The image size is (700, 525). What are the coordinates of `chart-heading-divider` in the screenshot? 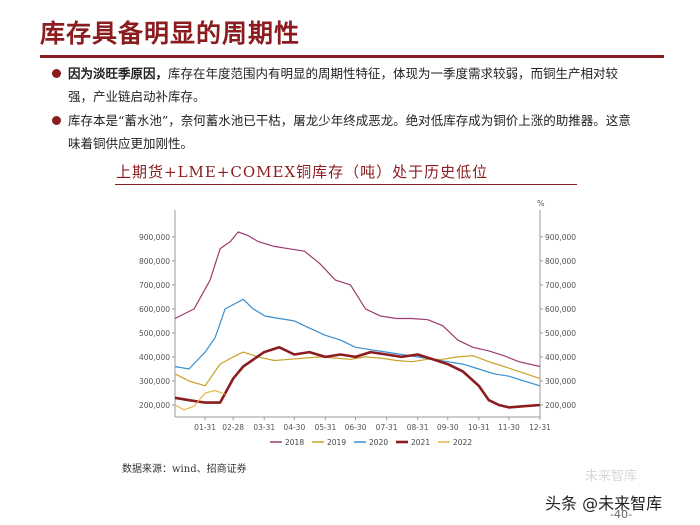 It's located at (346, 184).